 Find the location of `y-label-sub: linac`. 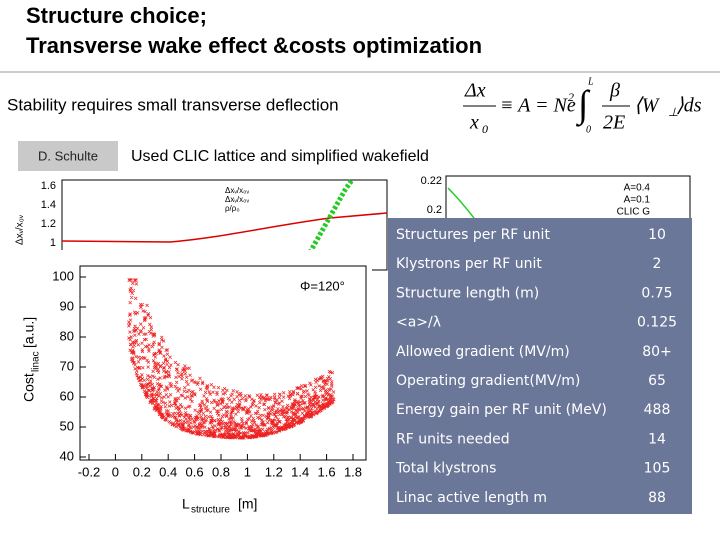

y-label-sub: linac is located at coordinates (36, 361).